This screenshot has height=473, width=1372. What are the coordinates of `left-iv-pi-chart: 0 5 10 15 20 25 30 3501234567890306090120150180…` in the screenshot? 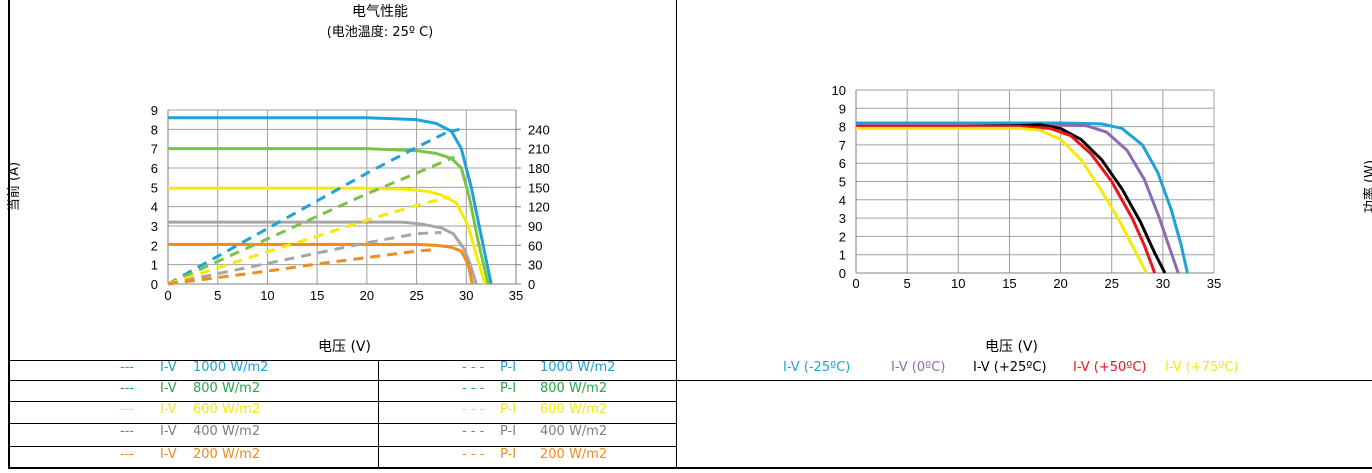 It's located at (350, 203).